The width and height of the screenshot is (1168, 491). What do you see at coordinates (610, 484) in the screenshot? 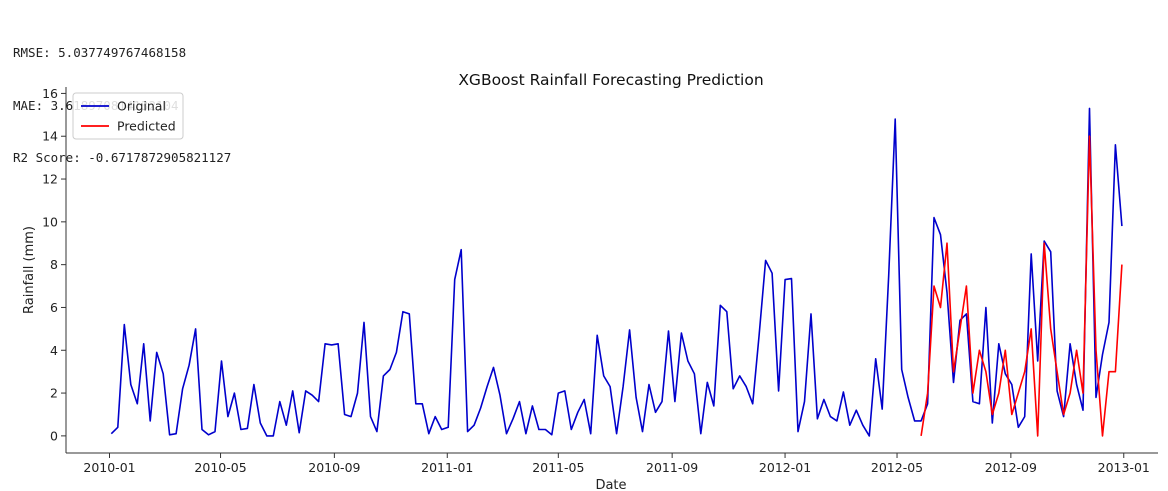
I see `x-axis-label: Date` at bounding box center [610, 484].